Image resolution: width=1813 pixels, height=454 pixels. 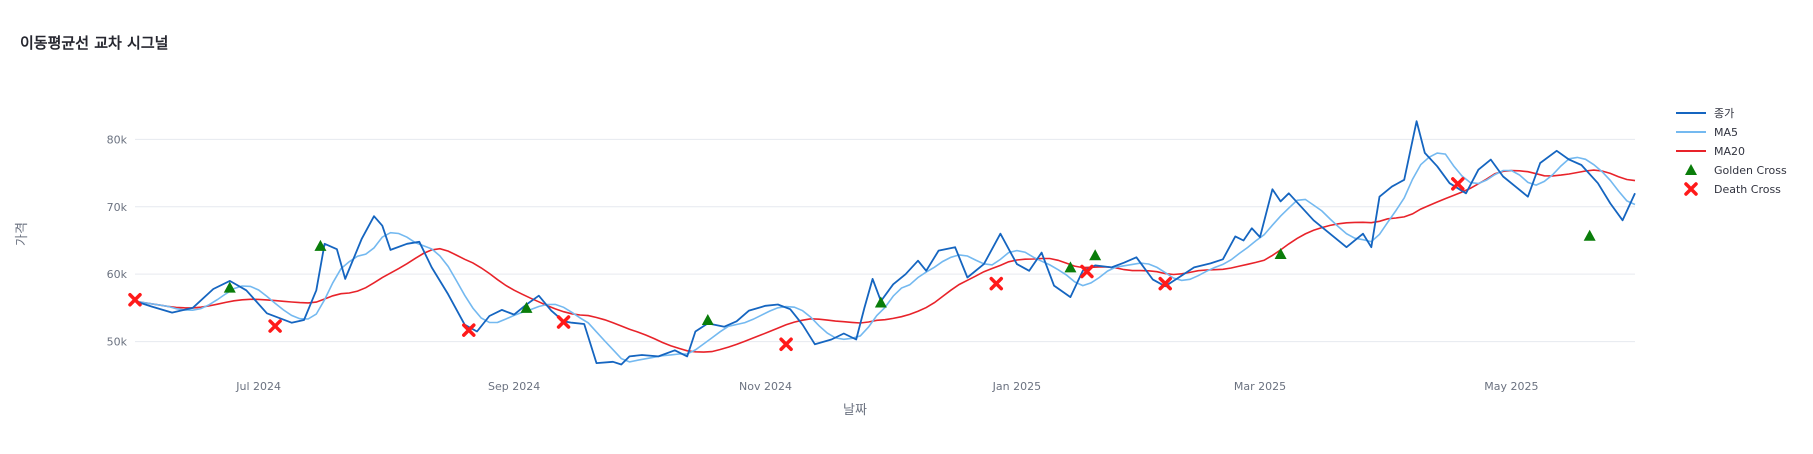 I want to click on y-axis-title: 가격, so click(x=22, y=234).